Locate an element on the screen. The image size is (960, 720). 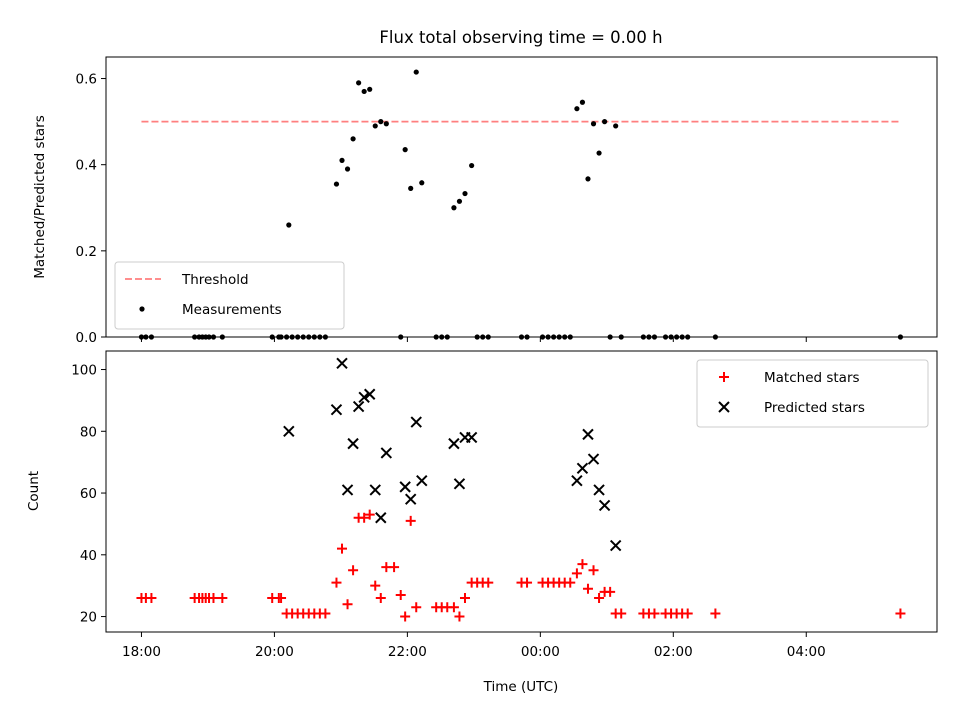
y-tick-label: 0.4 is located at coordinates (86, 166).